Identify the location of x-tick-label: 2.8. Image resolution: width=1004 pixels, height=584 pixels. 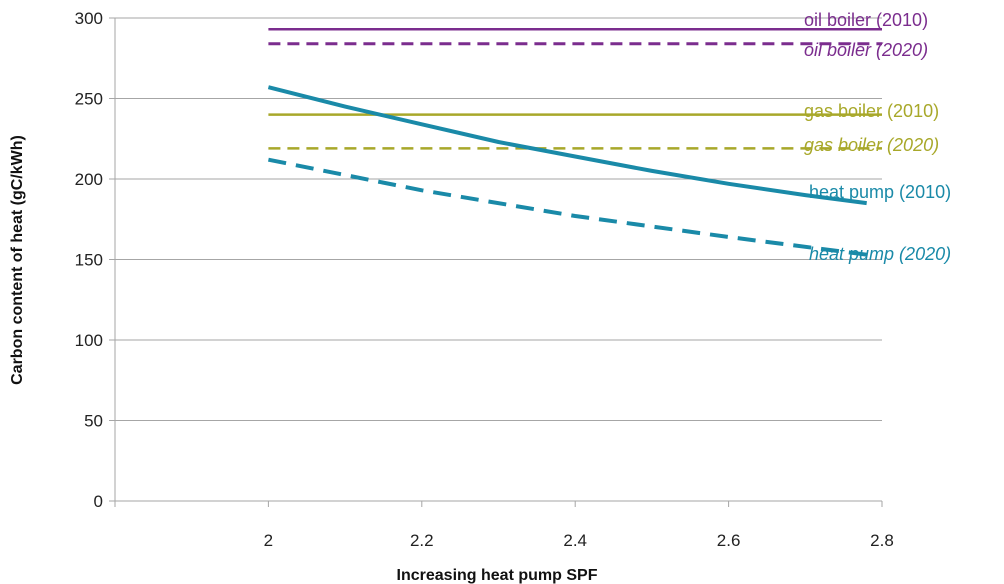
(882, 540).